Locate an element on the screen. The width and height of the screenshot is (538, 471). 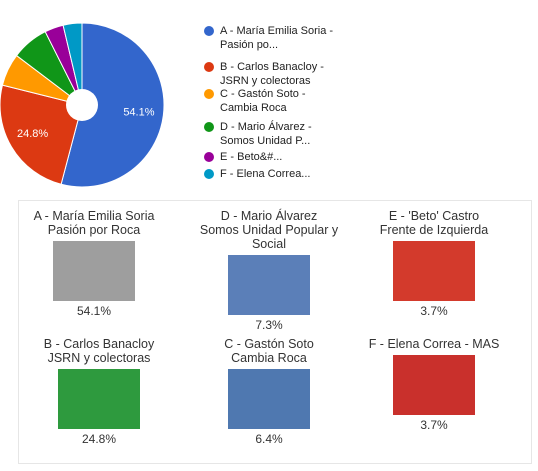
candidate-list: JSRN y colectoras is located at coordinates (99, 358).